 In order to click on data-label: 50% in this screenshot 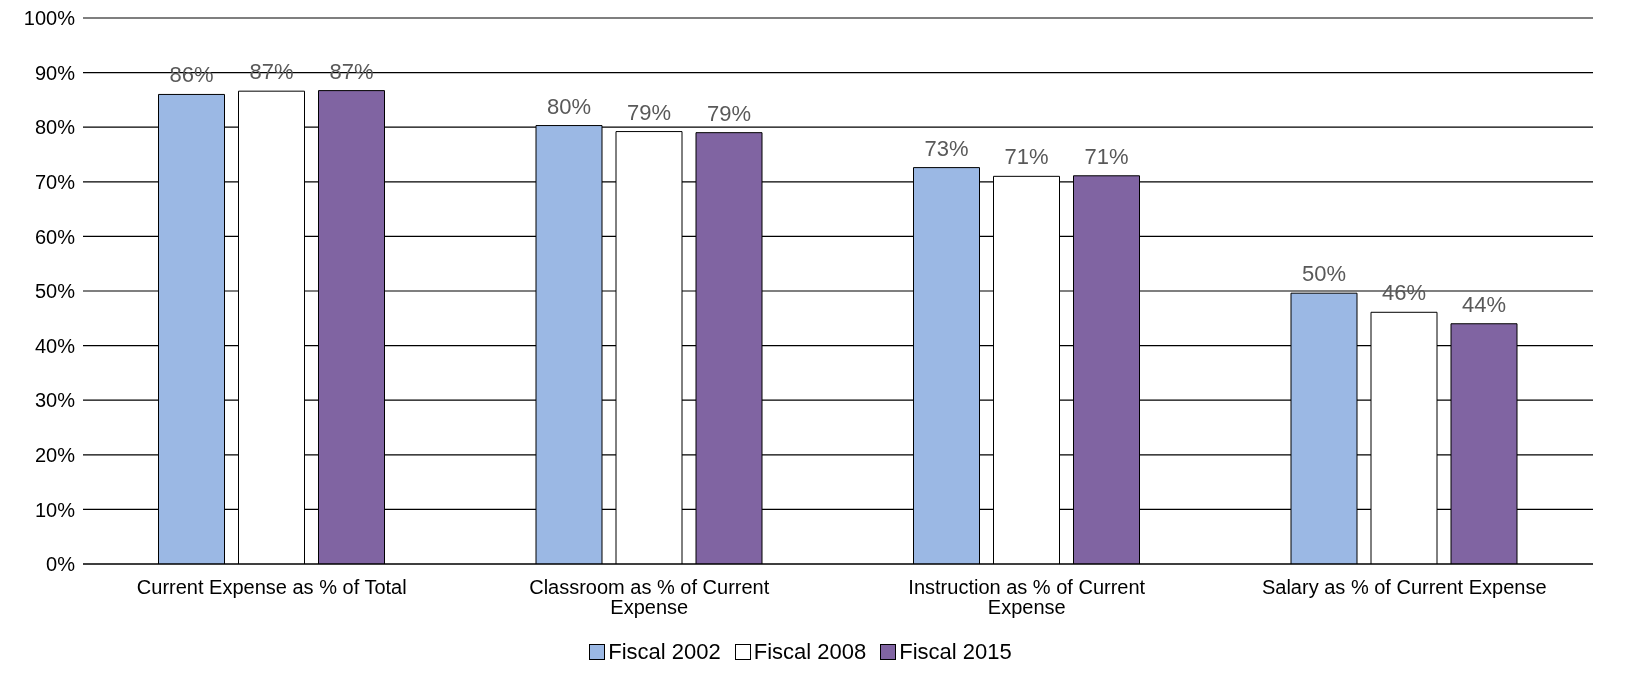, I will do `click(1324, 274)`.